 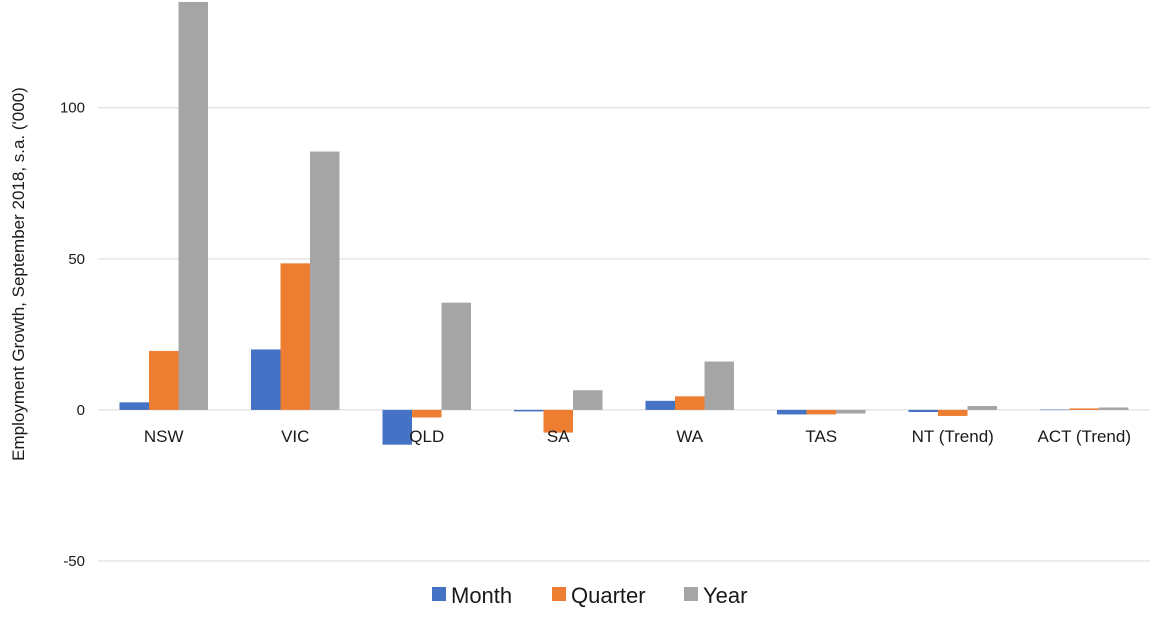 I want to click on bar-quarter-sa, so click(x=558, y=421).